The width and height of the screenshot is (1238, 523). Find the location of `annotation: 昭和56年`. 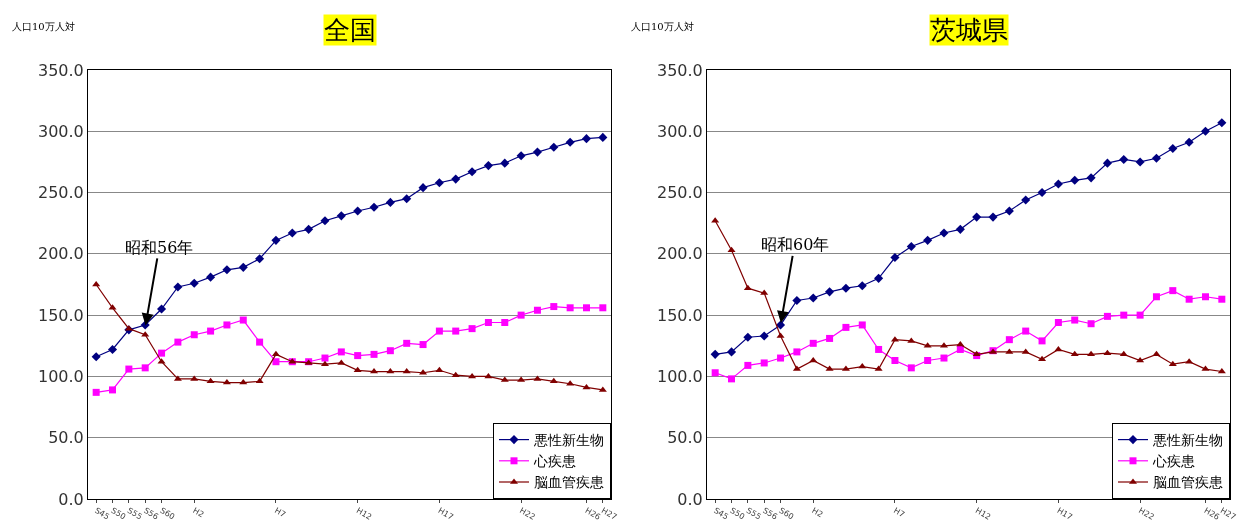

annotation: 昭和56年 is located at coordinates (159, 247).